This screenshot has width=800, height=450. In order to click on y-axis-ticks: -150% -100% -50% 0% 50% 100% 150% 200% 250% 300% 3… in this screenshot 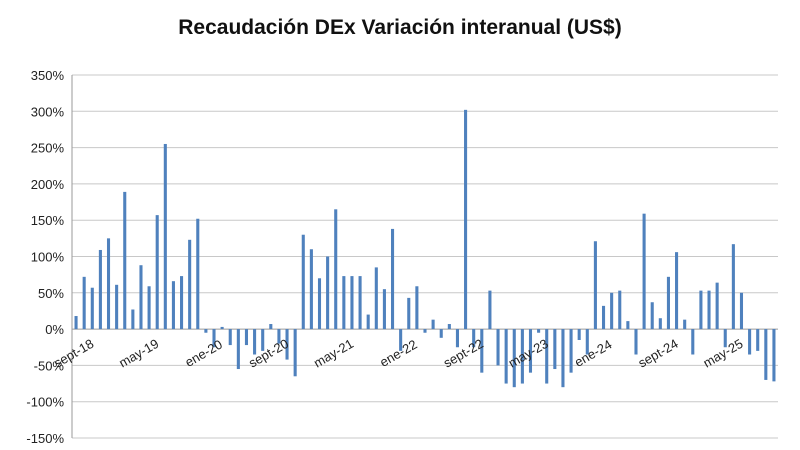, I will do `click(45, 257)`.